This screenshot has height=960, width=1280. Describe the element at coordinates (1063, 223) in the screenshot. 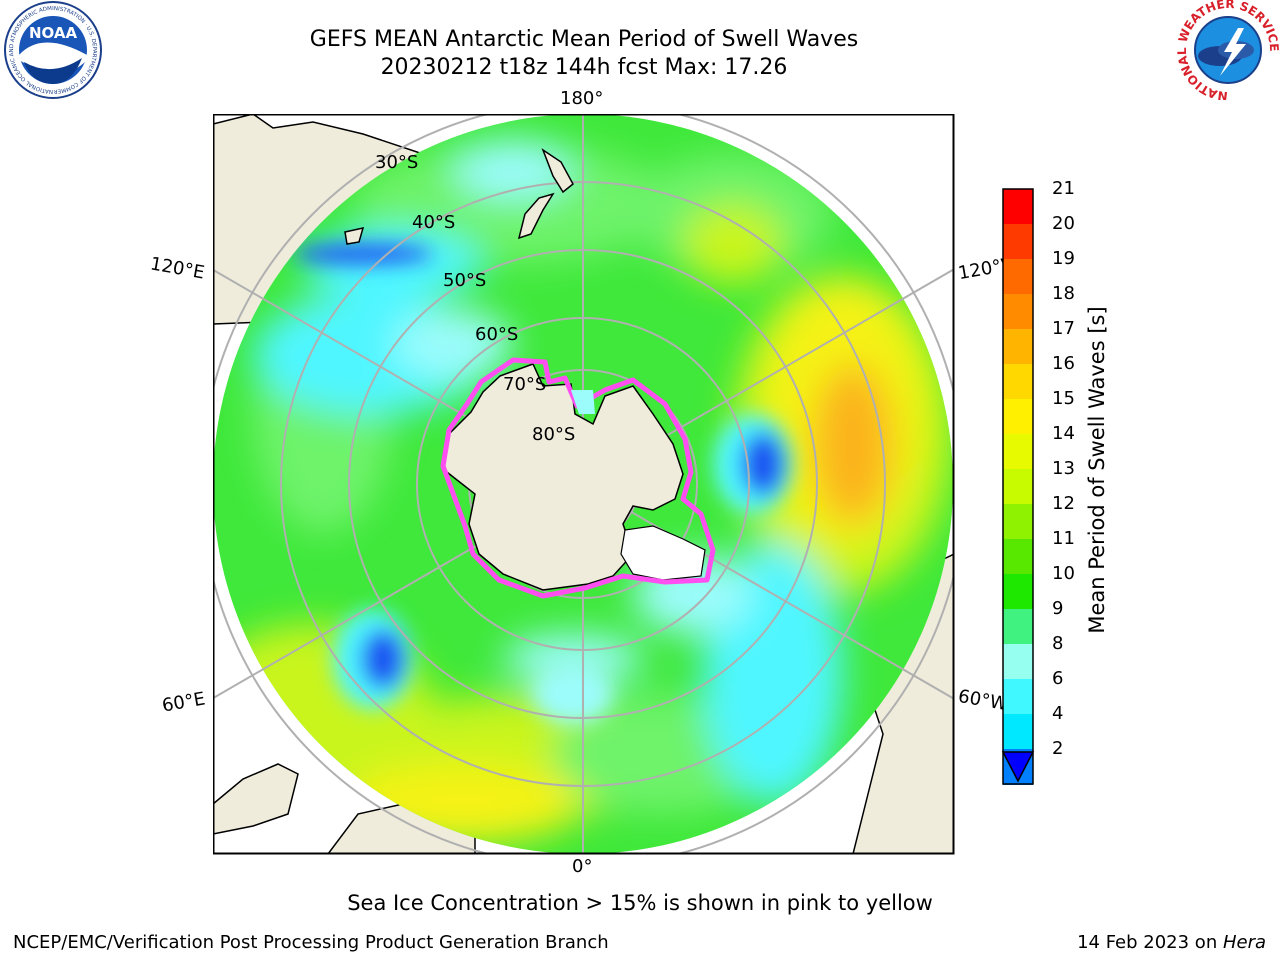

I see `colorbar-tick: 20` at that location.